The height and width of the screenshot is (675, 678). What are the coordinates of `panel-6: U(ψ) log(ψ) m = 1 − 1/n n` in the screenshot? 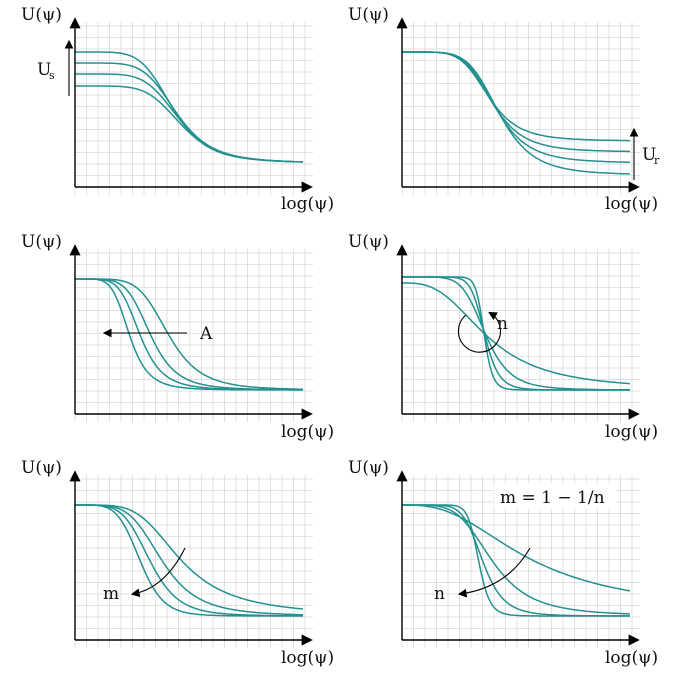 It's located at (503, 563).